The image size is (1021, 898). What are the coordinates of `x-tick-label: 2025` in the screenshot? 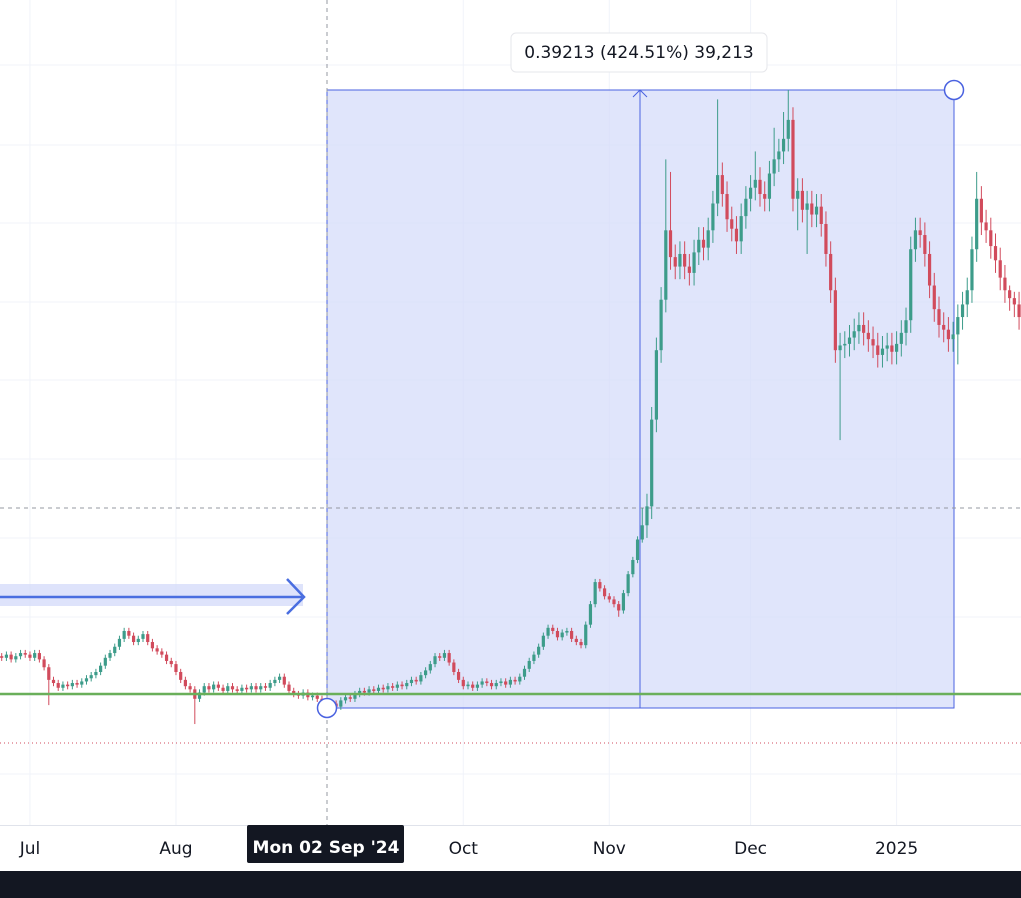 It's located at (896, 849).